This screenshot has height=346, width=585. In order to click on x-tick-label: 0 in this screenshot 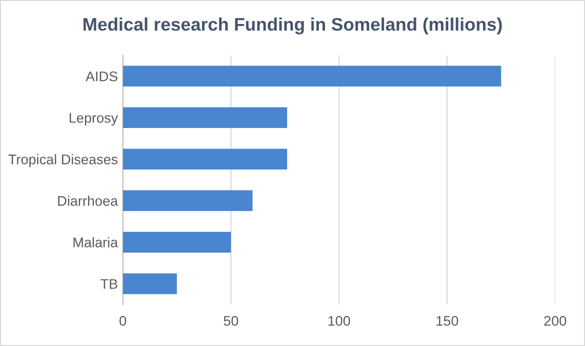, I will do `click(123, 321)`.